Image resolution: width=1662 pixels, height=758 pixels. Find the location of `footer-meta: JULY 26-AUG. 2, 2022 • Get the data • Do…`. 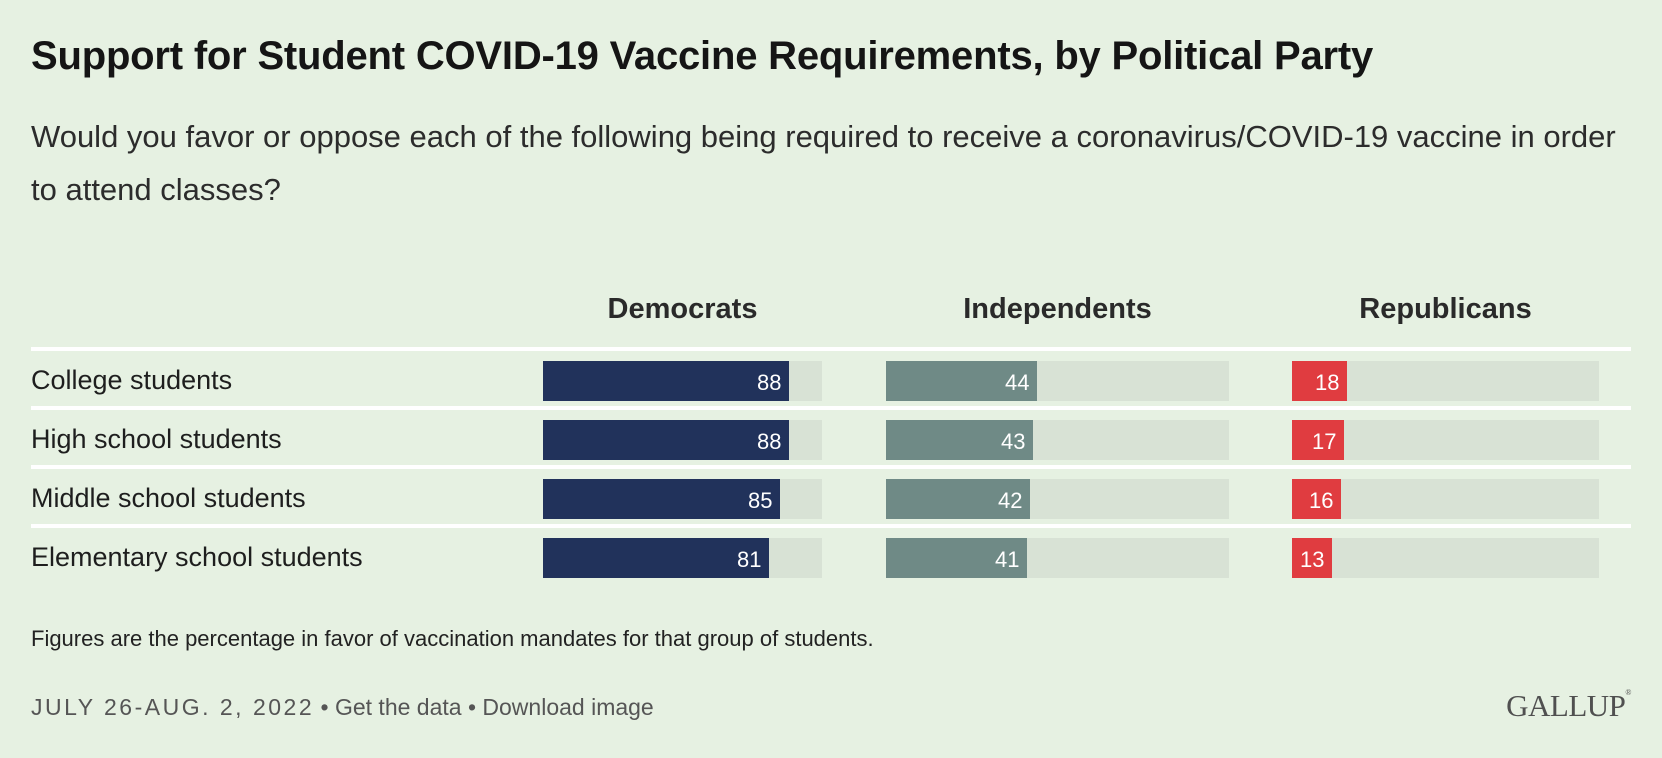

footer-meta: JULY 26-AUG. 2, 2022 • Get the data • Do… is located at coordinates (342, 707).